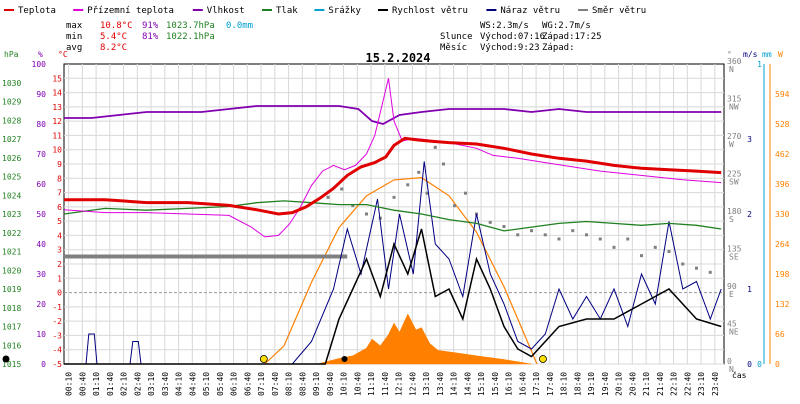  Describe the element at coordinates (11, 54) in the screenshot. I see `unit-hpa: hPa` at that location.